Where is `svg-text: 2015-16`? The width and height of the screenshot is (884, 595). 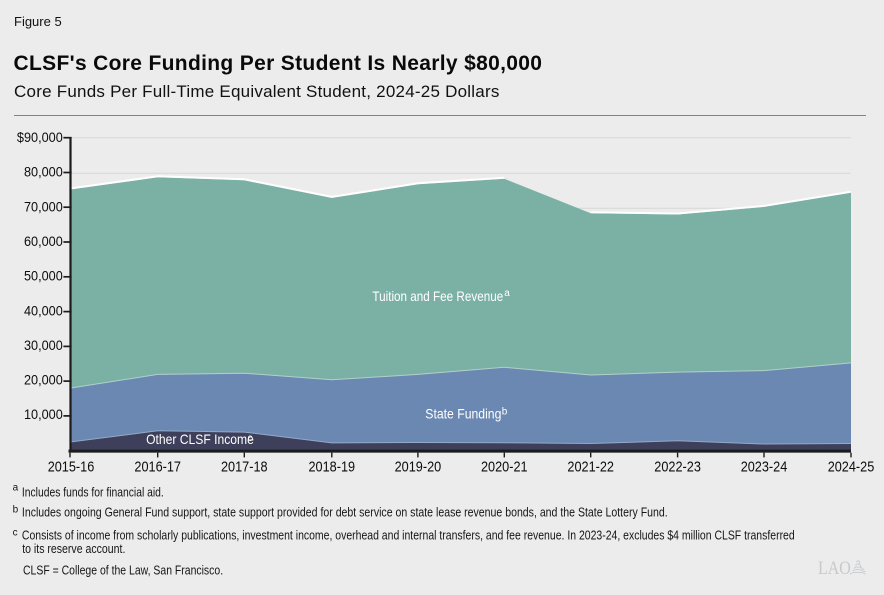 svg-text: 2015-16 is located at coordinates (71, 467).